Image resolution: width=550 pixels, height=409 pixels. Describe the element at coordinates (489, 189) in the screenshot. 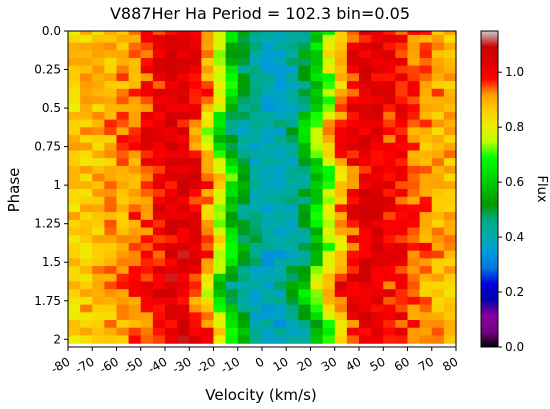

I see `colorbar-gradient` at that location.